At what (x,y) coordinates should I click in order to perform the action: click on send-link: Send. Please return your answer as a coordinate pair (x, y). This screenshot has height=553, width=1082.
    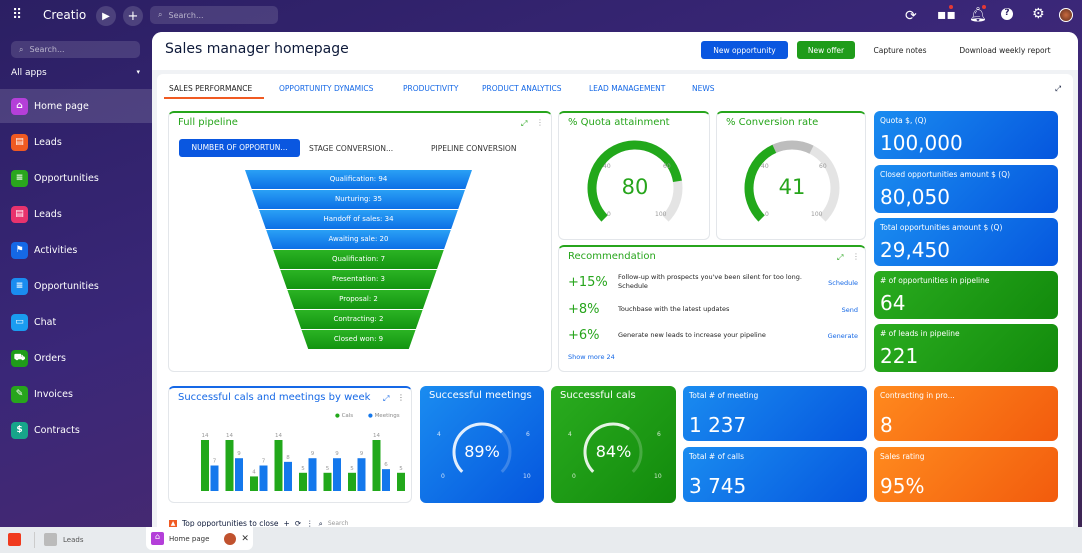
    Looking at the image, I should click on (849, 310).